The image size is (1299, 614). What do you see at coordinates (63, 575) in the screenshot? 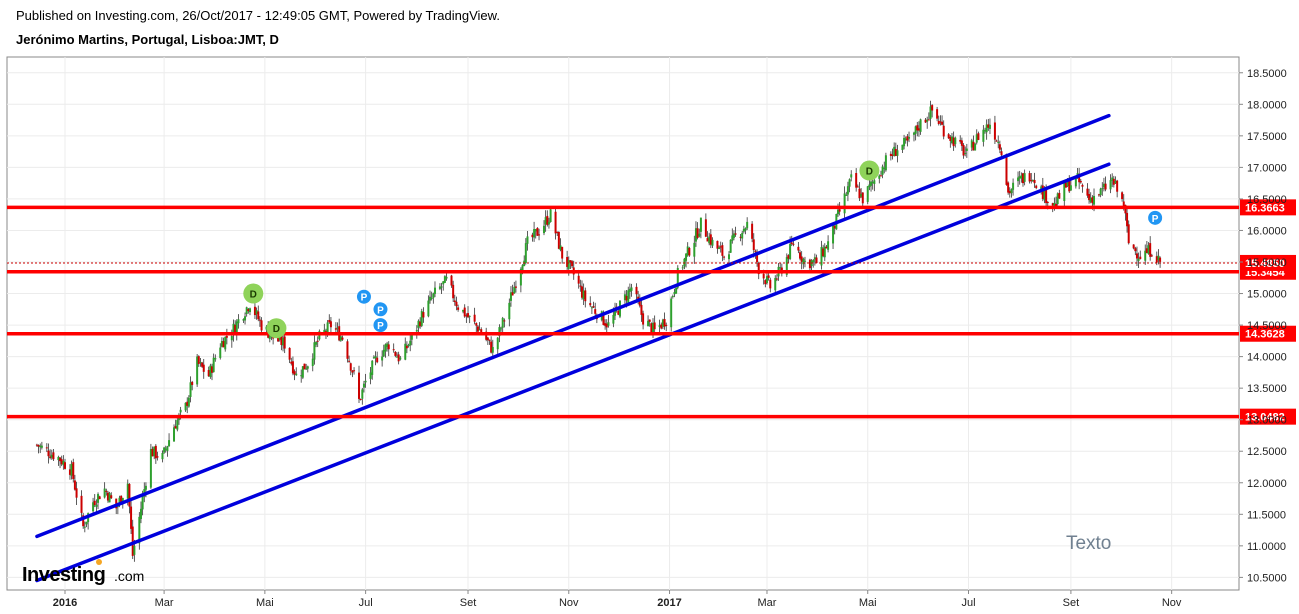
I see `logo-main-text: Investing` at bounding box center [63, 575].